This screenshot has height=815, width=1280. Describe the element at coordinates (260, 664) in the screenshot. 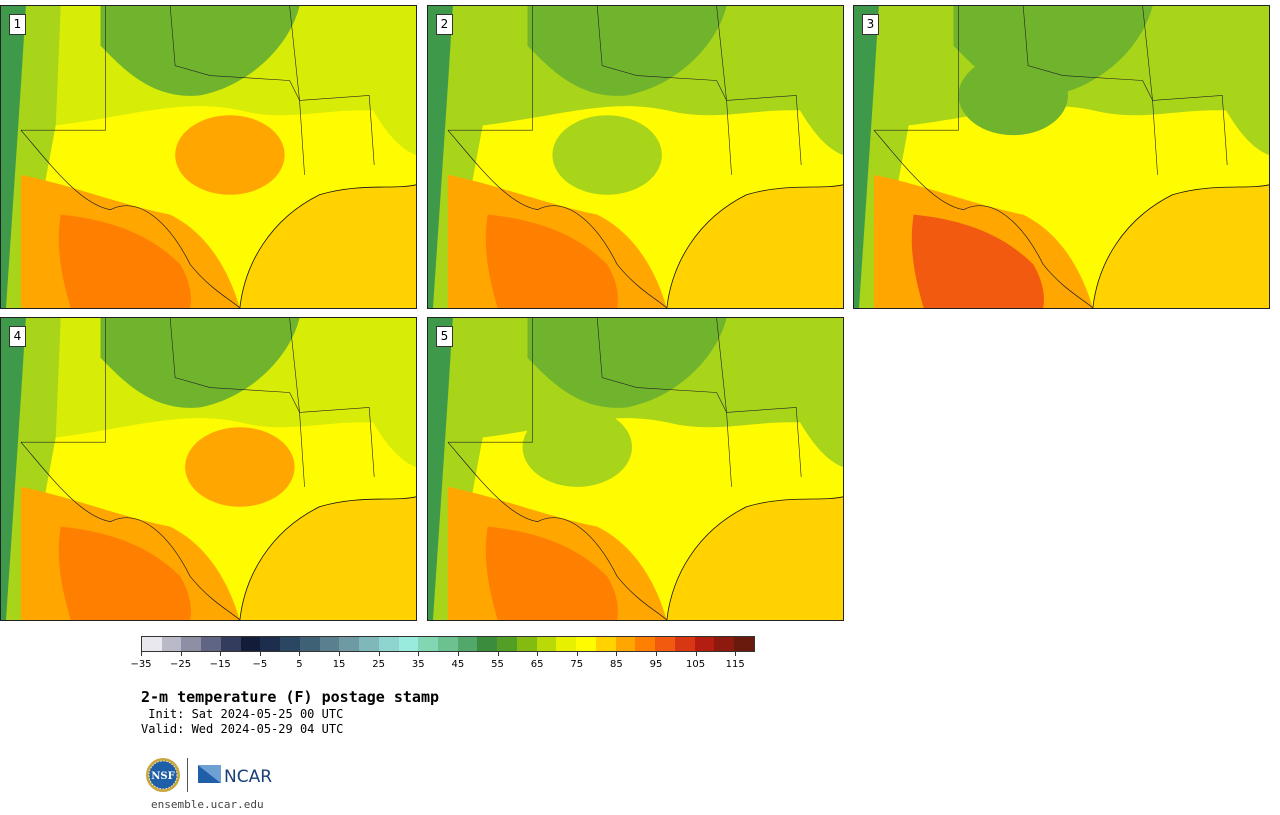

I see `colorbar-tick-label: −5` at that location.